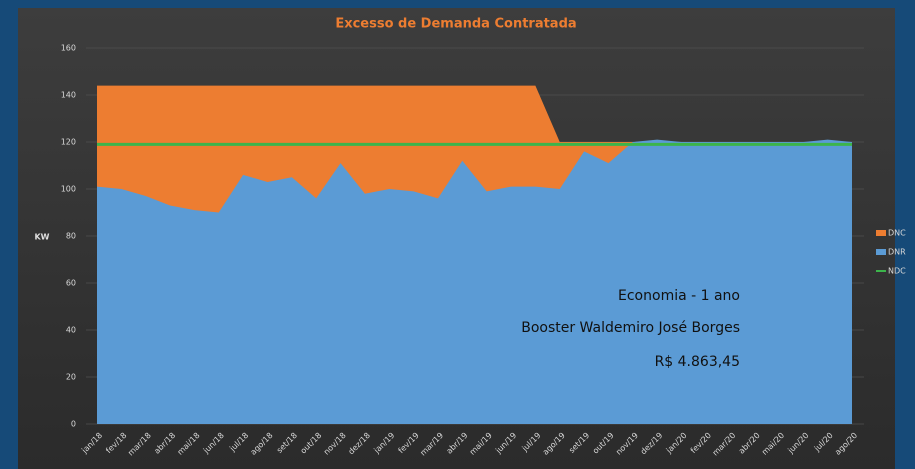 The image size is (915, 469). Describe the element at coordinates (73, 424) in the screenshot. I see `y-tick-label: 0` at that location.